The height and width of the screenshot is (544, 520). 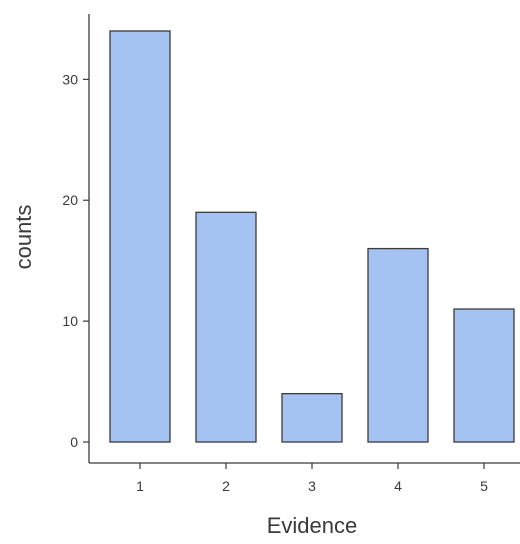 What do you see at coordinates (75, 260) in the screenshot?
I see `y-ticks: 0 10 20 30` at bounding box center [75, 260].